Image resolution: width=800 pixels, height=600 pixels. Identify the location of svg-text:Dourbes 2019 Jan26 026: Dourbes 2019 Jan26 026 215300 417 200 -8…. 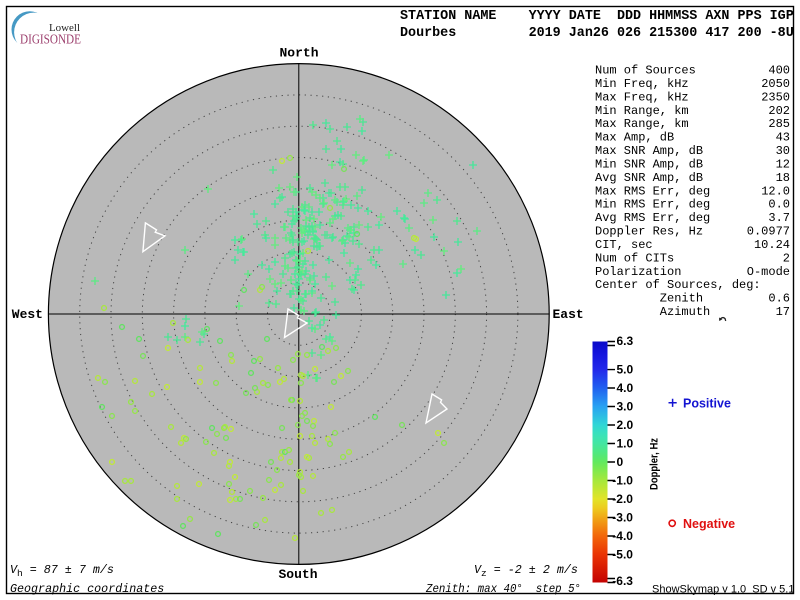
(597, 33).